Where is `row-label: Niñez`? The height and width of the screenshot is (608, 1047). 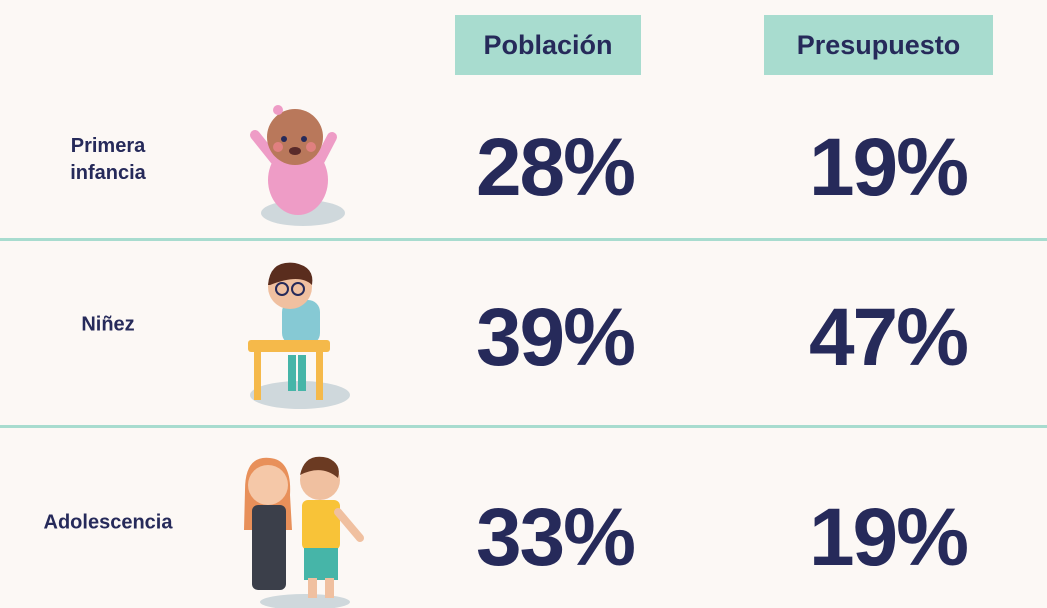 row-label: Niñez is located at coordinates (108, 324).